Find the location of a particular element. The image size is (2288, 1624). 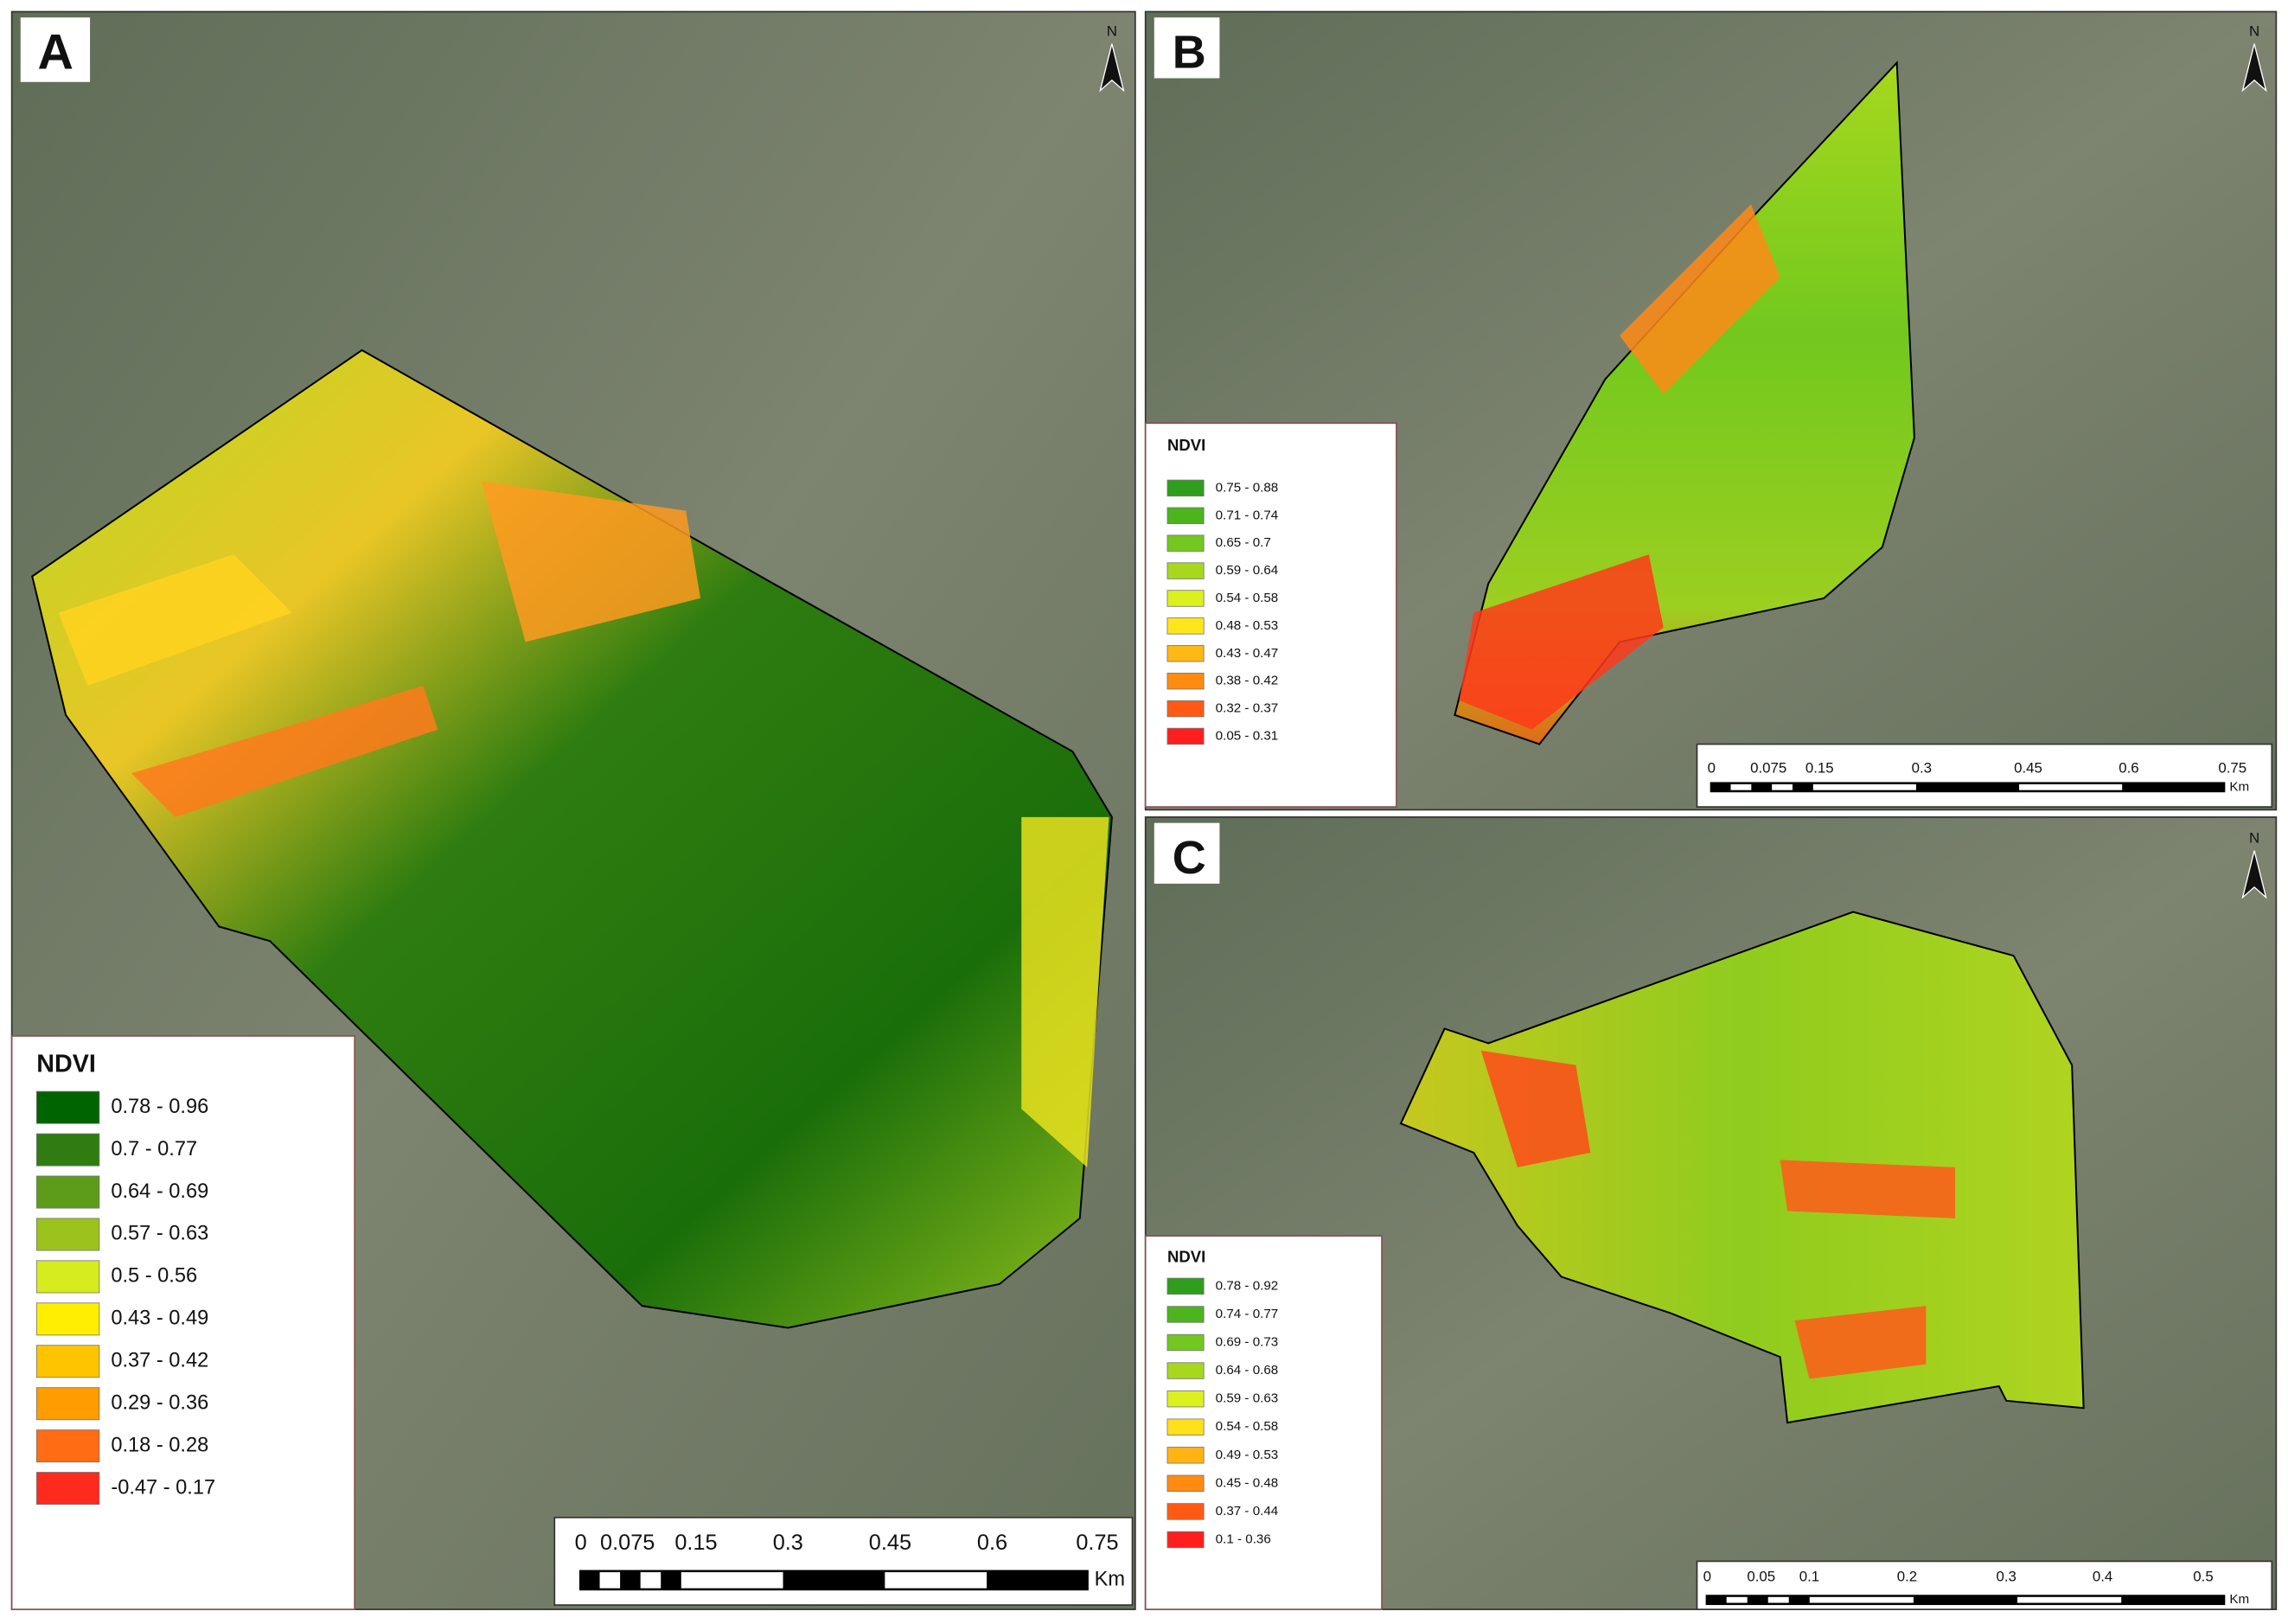

legend-label: 0.37 - 0.42 is located at coordinates (159, 1361).